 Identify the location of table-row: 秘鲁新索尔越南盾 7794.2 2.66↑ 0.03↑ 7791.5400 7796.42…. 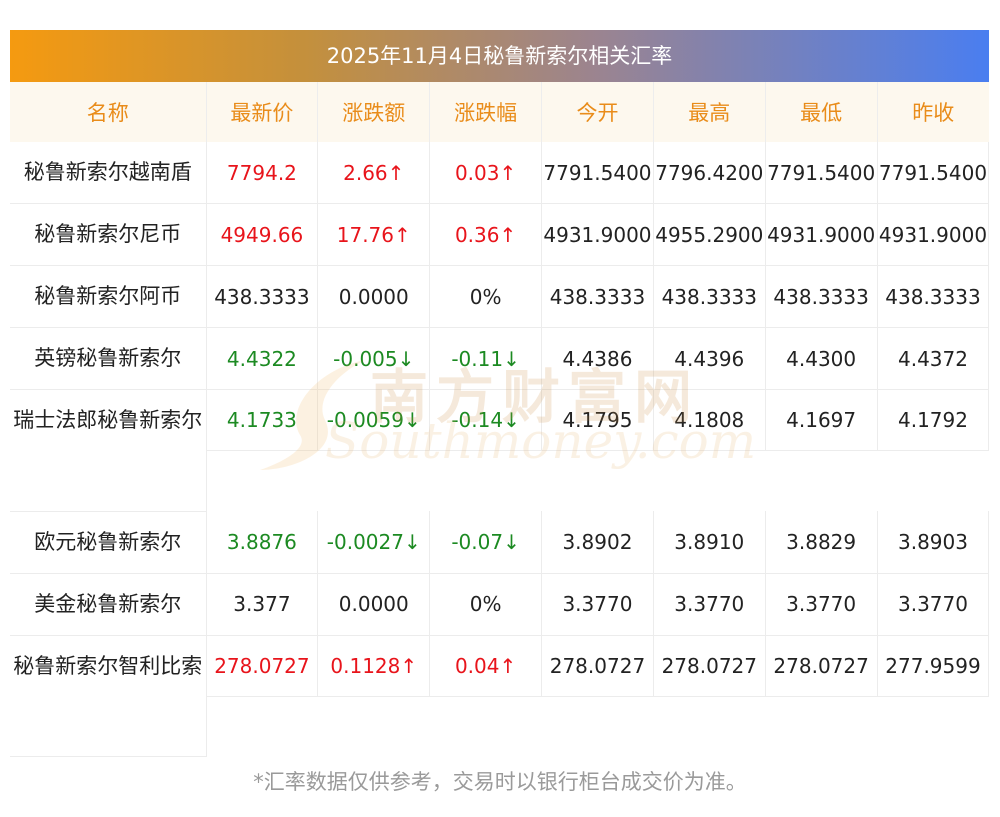
(500, 173).